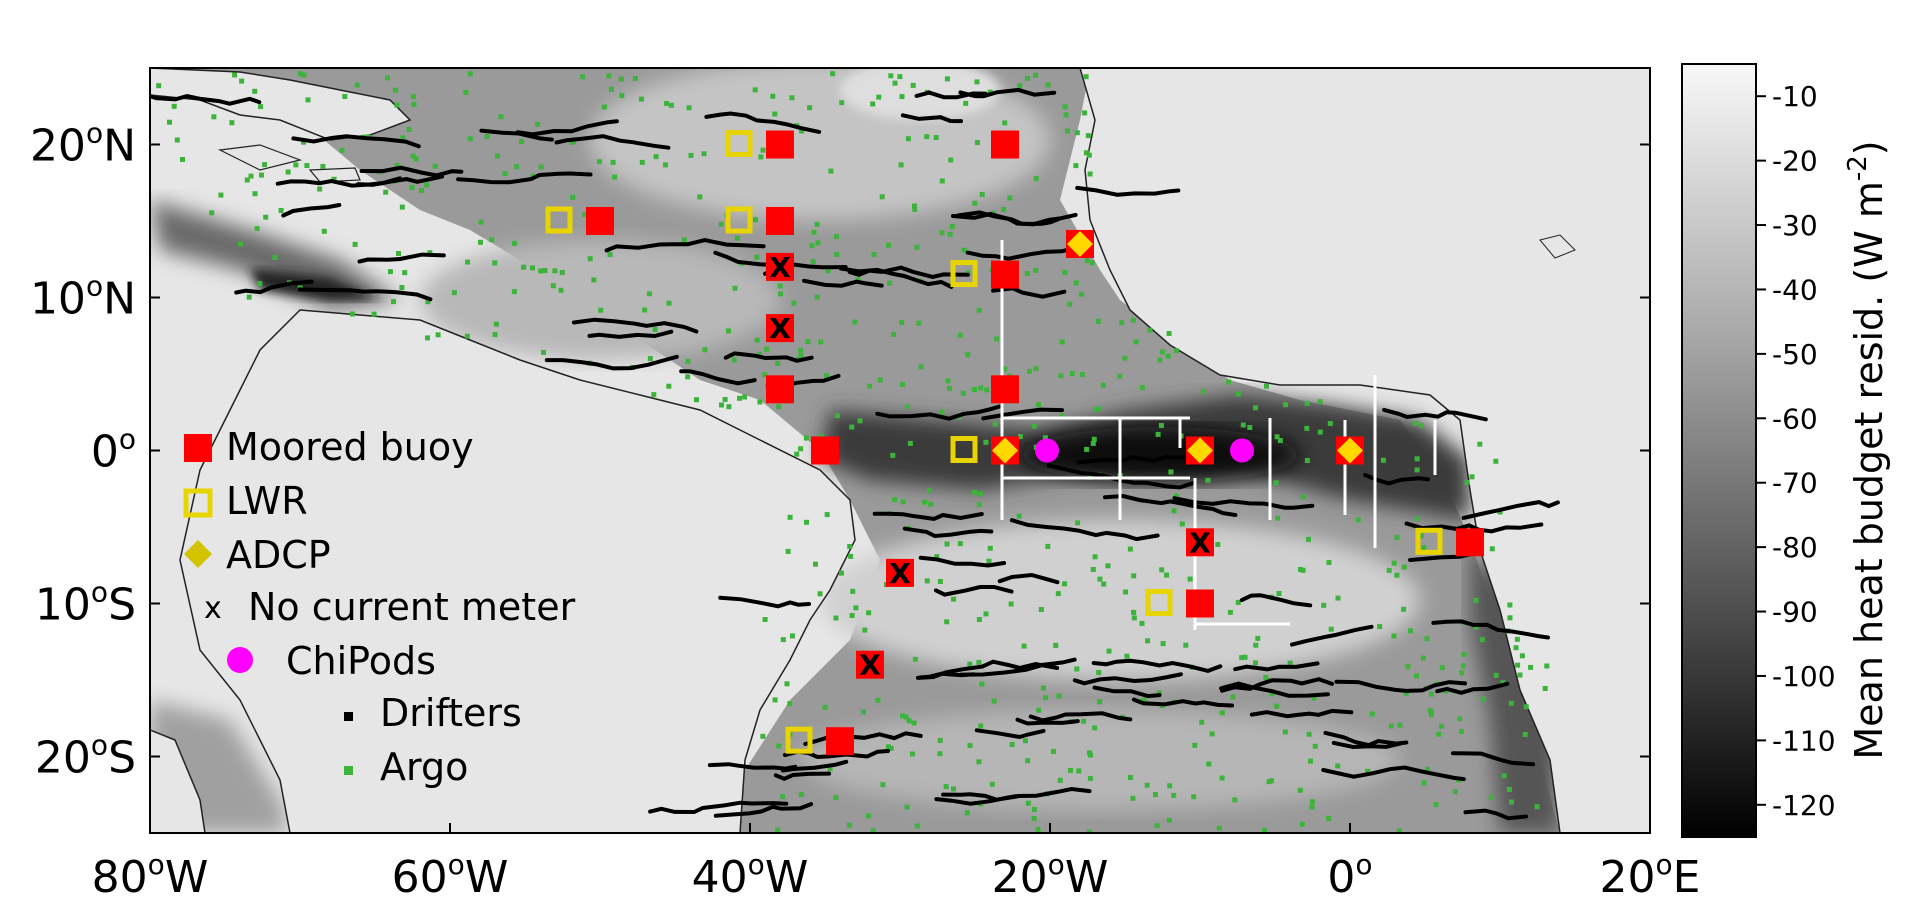  I want to click on x-tick-hemisphere: W, so click(187, 877).